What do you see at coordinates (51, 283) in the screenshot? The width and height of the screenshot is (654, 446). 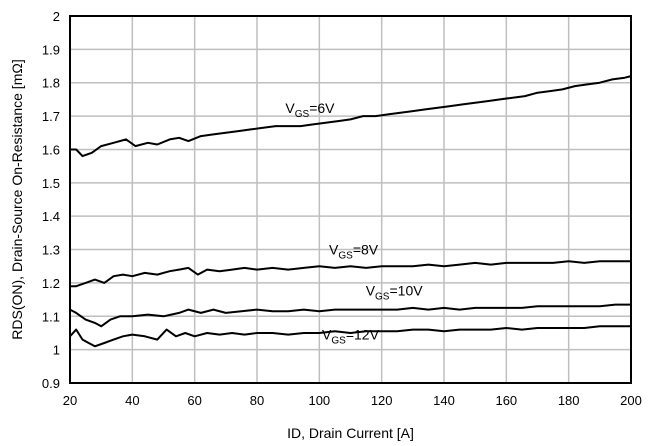 I see `y-tick-label: 1.2` at bounding box center [51, 283].